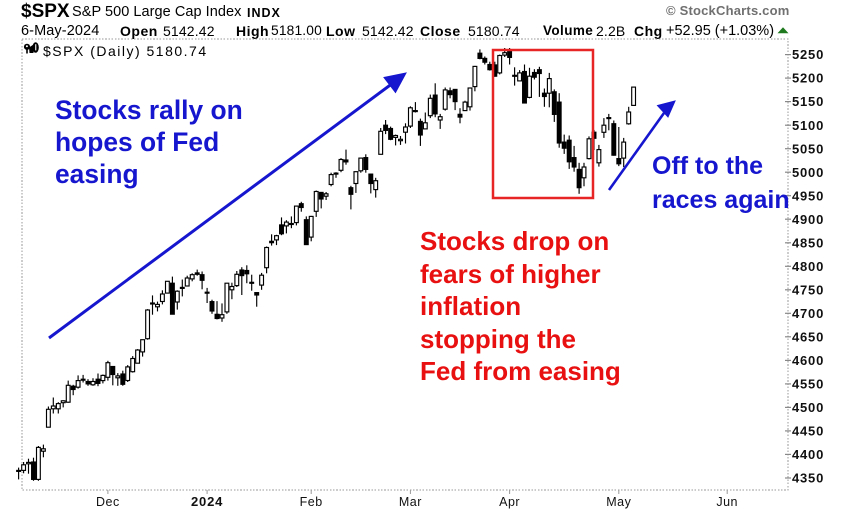 This screenshot has width=848, height=513. I want to click on svg-text: Dec, so click(108, 502).